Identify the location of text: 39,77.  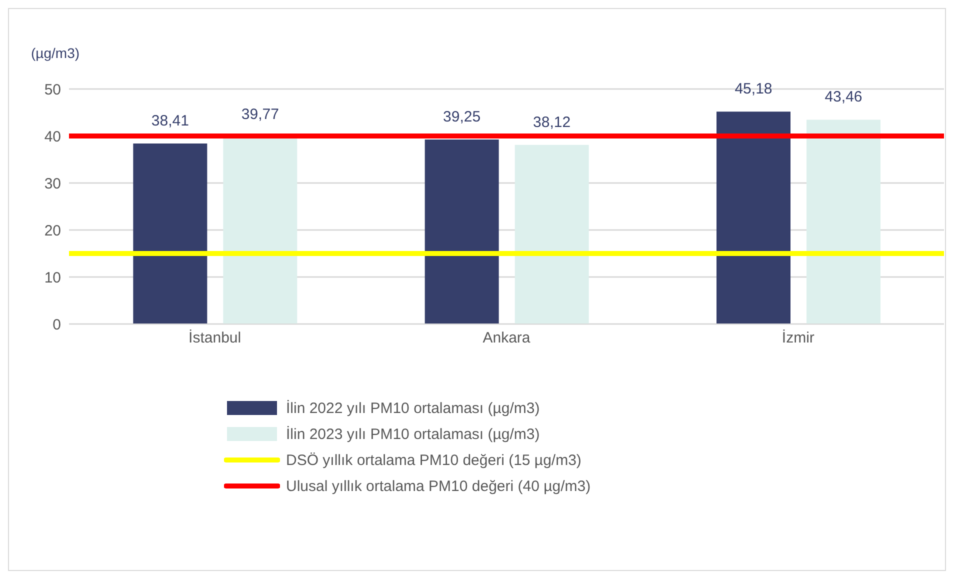
(260, 115).